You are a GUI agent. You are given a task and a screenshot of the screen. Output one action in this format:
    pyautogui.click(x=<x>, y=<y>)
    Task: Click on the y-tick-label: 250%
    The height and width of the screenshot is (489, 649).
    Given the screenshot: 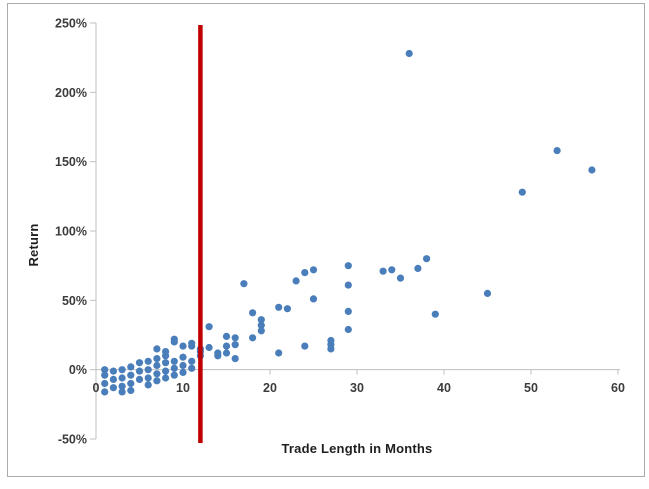 What is the action you would take?
    pyautogui.click(x=71, y=24)
    